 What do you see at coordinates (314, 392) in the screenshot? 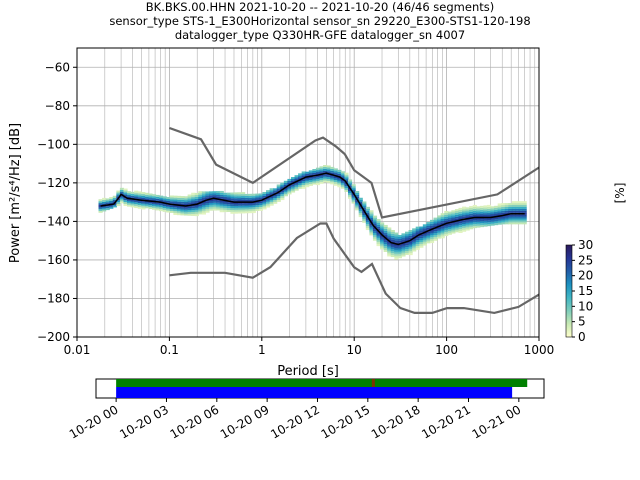
I see `timeline-bar-blue` at bounding box center [314, 392].